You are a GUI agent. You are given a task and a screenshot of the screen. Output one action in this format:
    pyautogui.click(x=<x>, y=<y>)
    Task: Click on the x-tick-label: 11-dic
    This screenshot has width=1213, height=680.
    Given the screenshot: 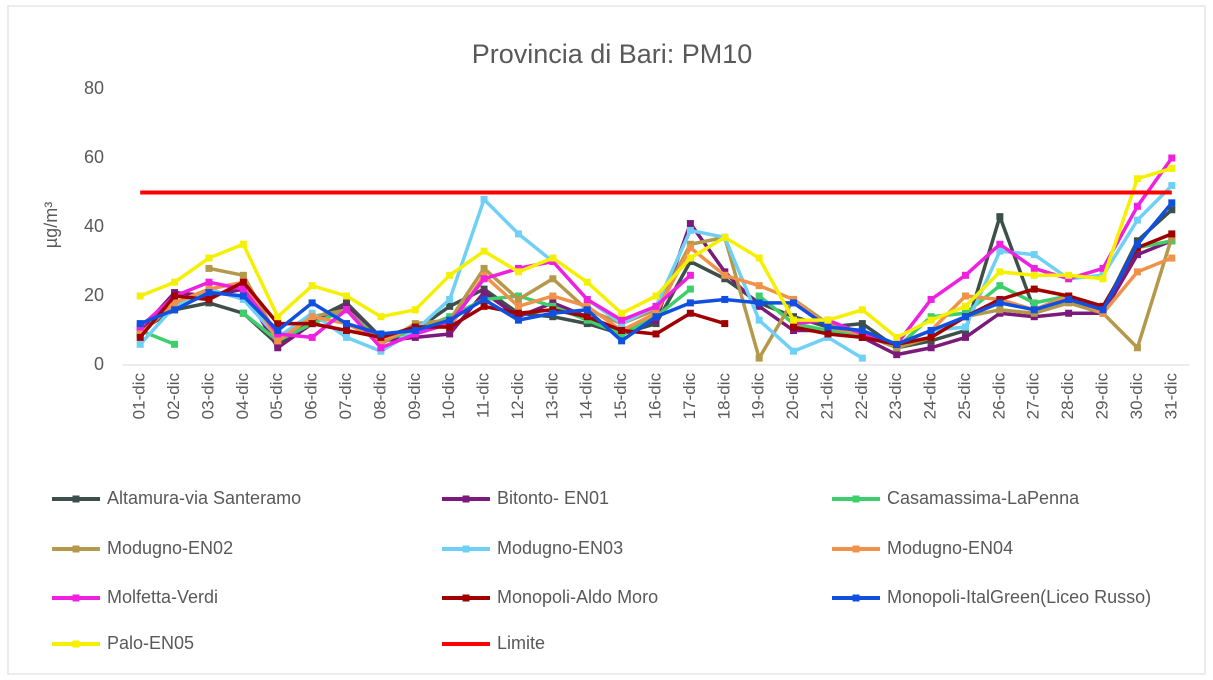 What is the action you would take?
    pyautogui.click(x=483, y=396)
    